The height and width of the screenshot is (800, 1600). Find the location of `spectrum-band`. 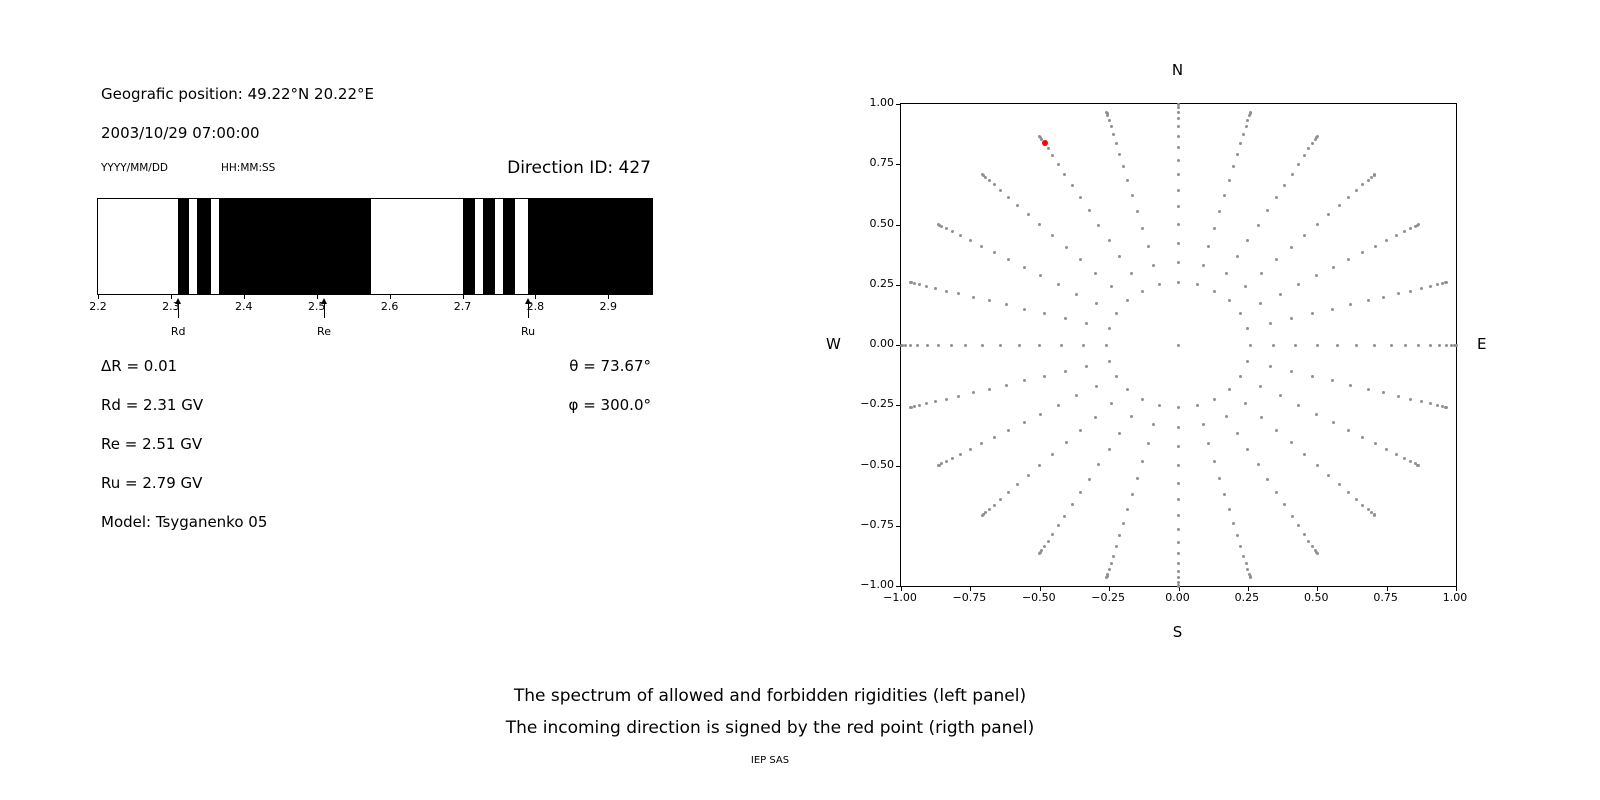

spectrum-band is located at coordinates (590, 246).